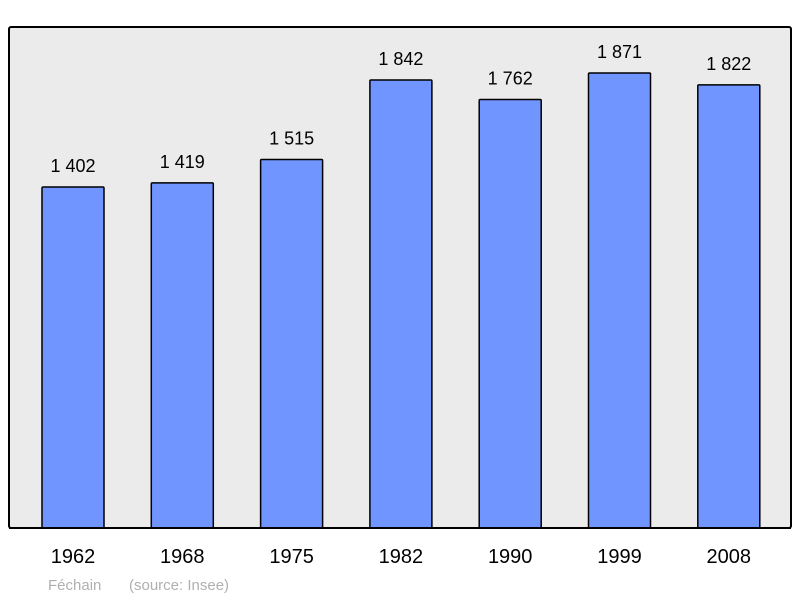 The width and height of the screenshot is (800, 603). Describe the element at coordinates (619, 52) in the screenshot. I see `data-label: 1 871` at that location.